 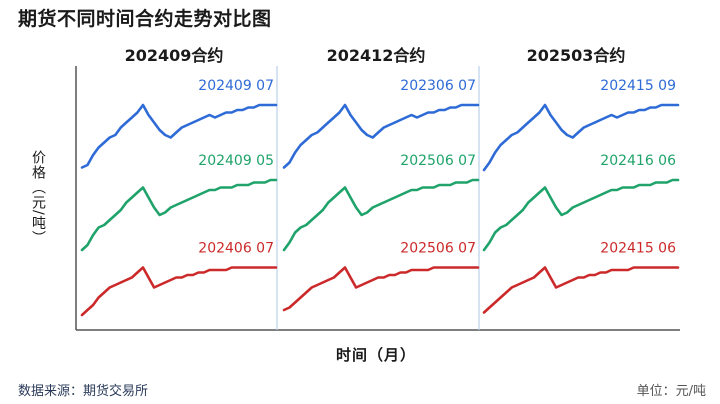 What do you see at coordinates (638, 86) in the screenshot?
I see `series-label-p3-s1: 202415 09` at bounding box center [638, 86].